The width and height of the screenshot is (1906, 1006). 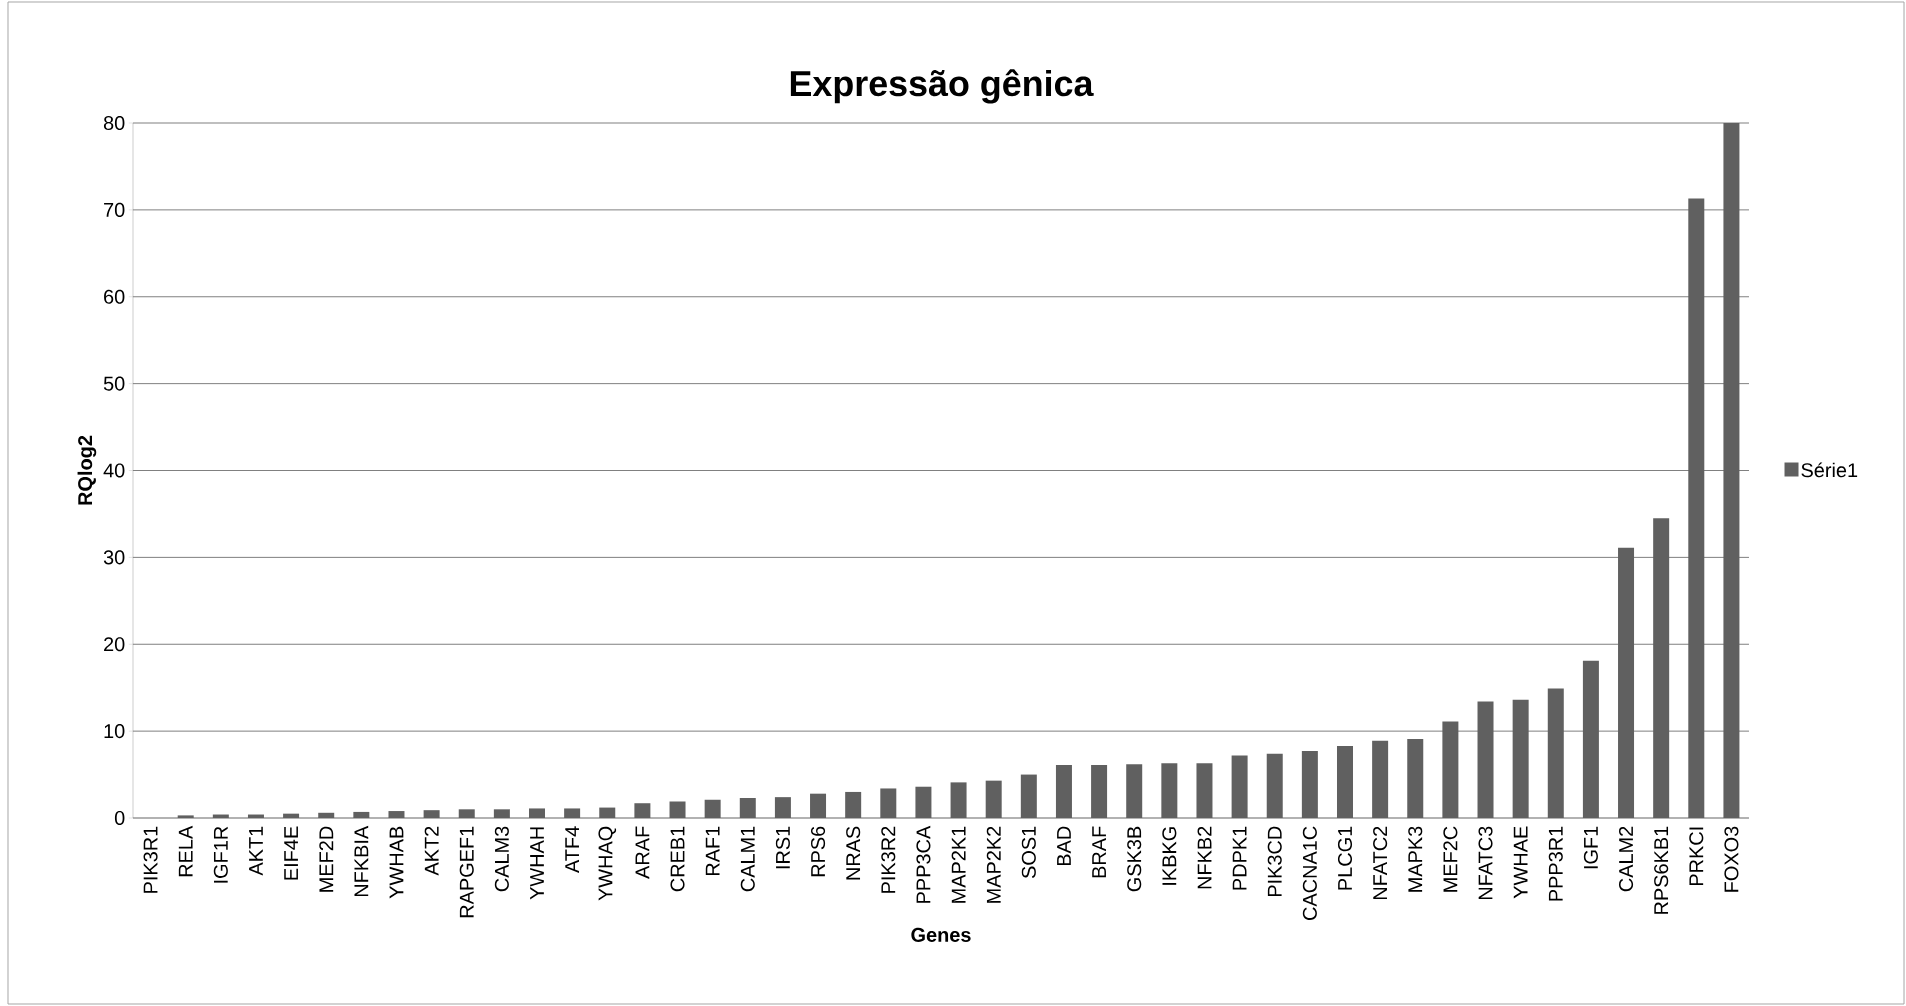 What do you see at coordinates (119, 818) in the screenshot?
I see `y-tick-label: 0` at bounding box center [119, 818].